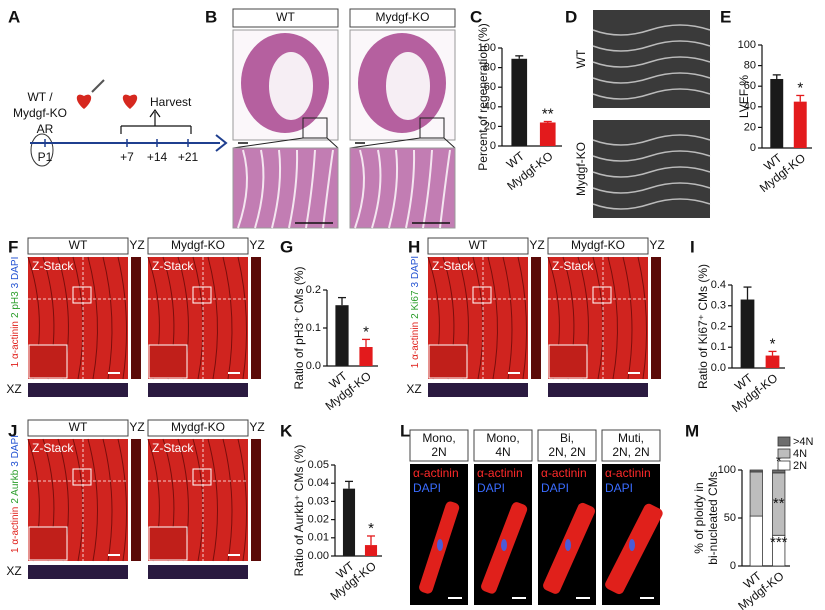 This screenshot has width=825, height=610. What do you see at coordinates (483, 96) in the screenshot?
I see `y-axis-label: Percent of regeneration (%)` at bounding box center [483, 96].